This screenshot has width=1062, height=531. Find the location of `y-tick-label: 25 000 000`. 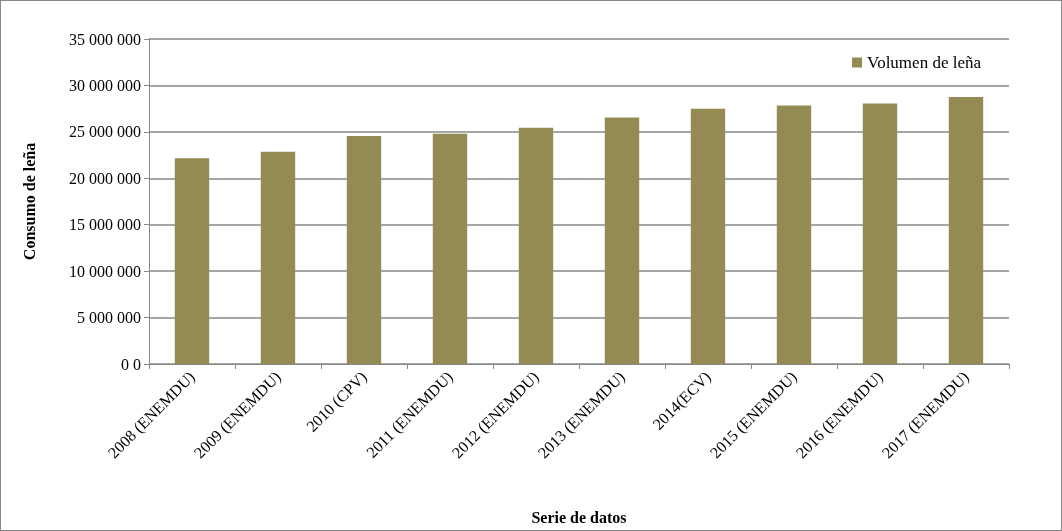

y-tick-label: 25 000 000 is located at coordinates (105, 132).